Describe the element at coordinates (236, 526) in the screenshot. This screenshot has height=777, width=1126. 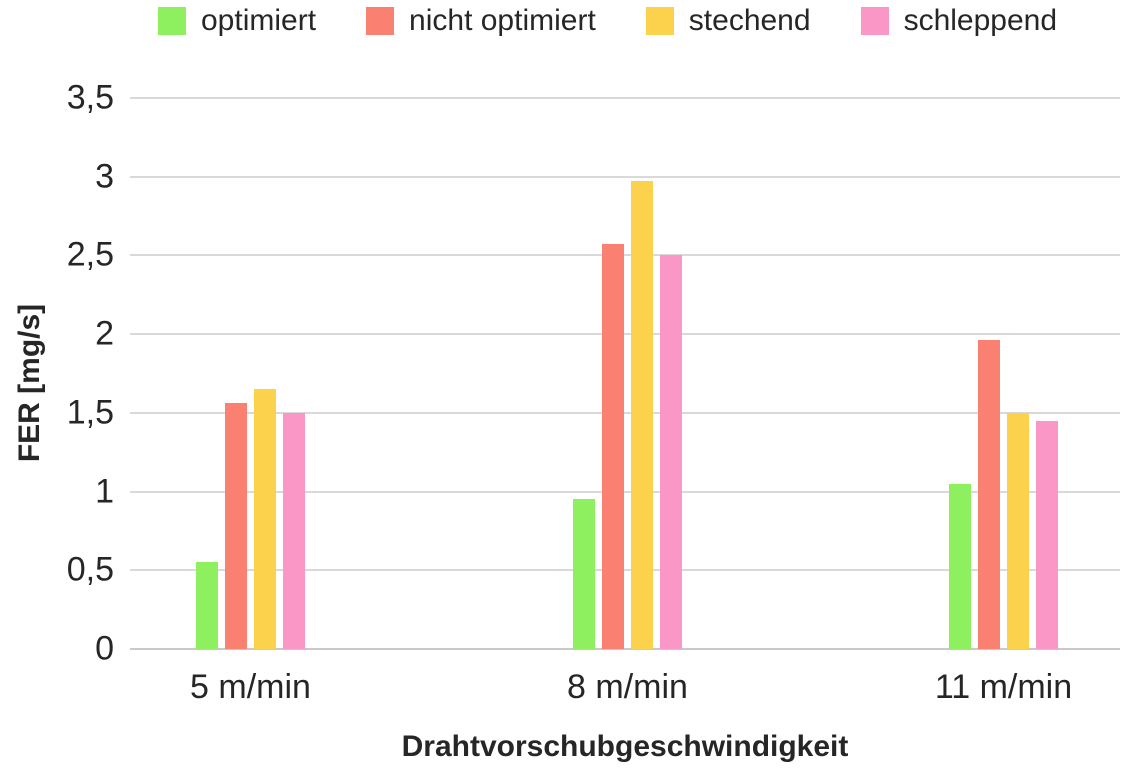
I see `bar-nicht-optimiert-5-mmin` at that location.